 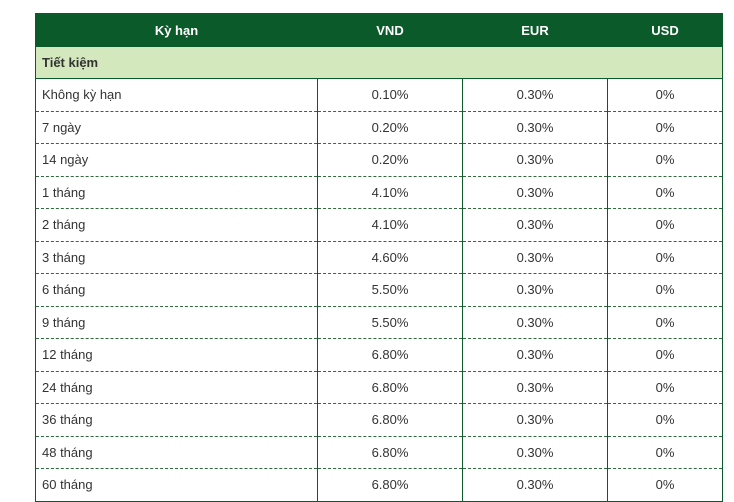 What do you see at coordinates (176, 95) in the screenshot?
I see `cell-term: Không kỳ hạn` at bounding box center [176, 95].